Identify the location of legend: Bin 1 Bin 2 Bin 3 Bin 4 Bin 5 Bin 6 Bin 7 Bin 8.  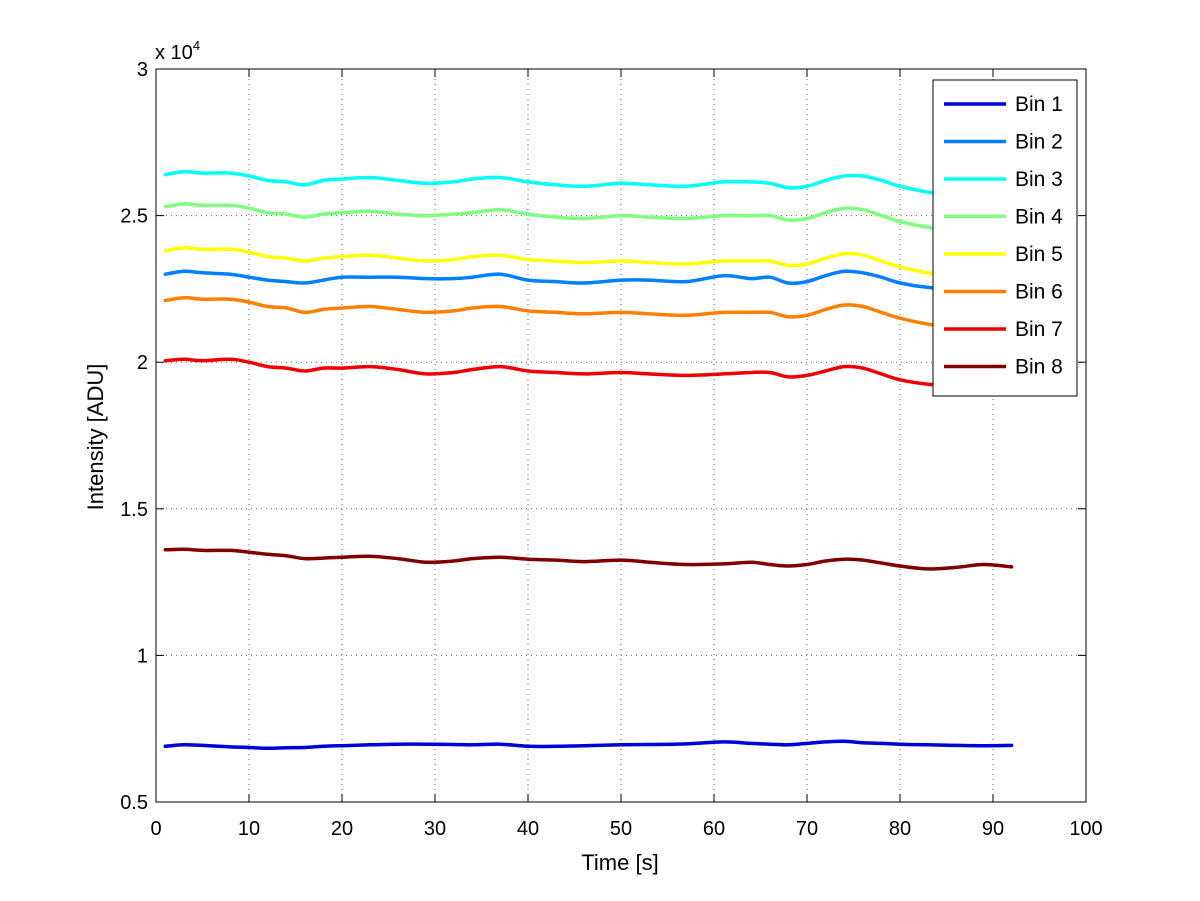
(1005, 238).